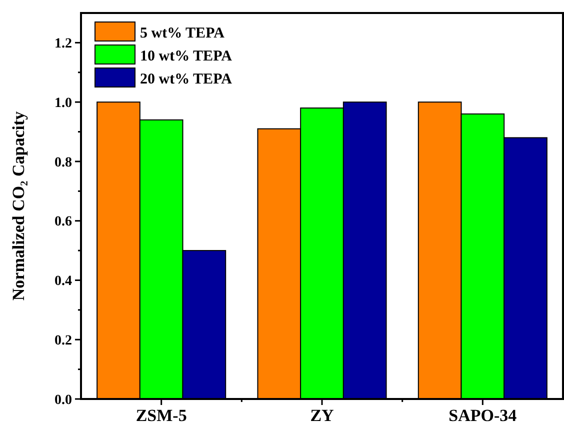 Image resolution: width=564 pixels, height=427 pixels. I want to click on y-tick-label: 0.8, so click(63, 162).